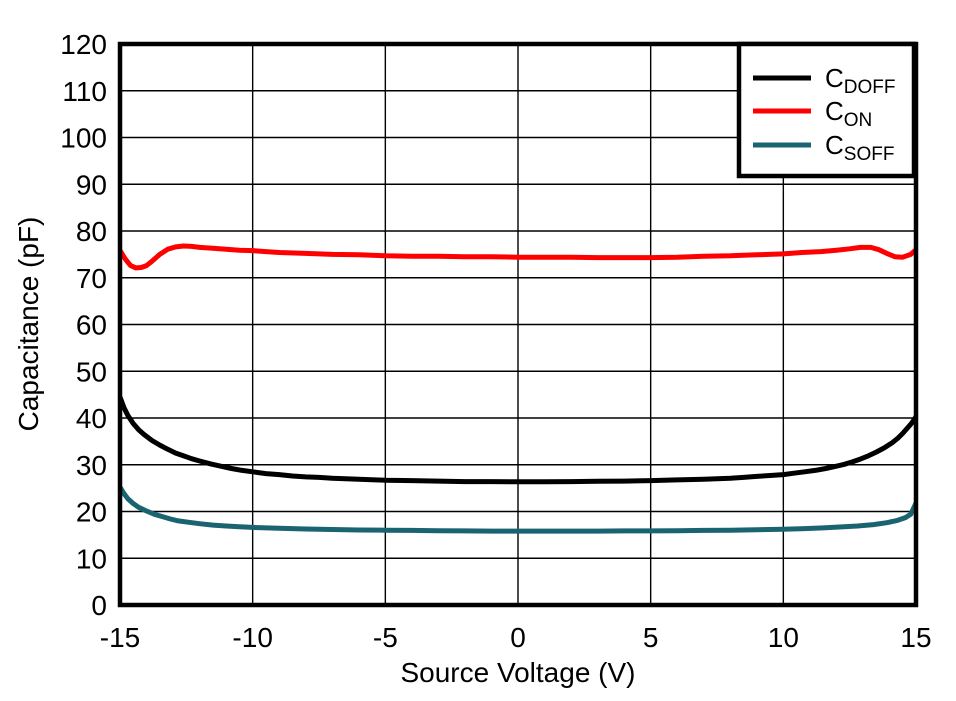 This screenshot has width=956, height=701. What do you see at coordinates (84, 91) in the screenshot?
I see `y-tick-label: 110` at bounding box center [84, 91].